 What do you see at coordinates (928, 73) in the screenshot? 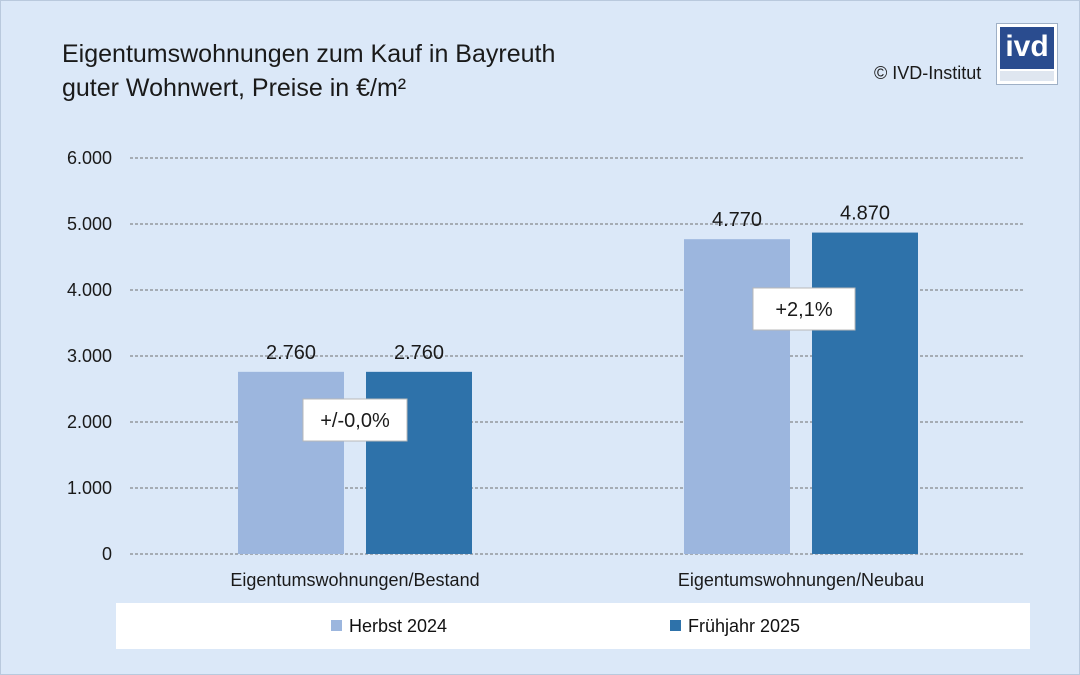
I see `copyright-notice: © IVD-Institut` at bounding box center [928, 73].